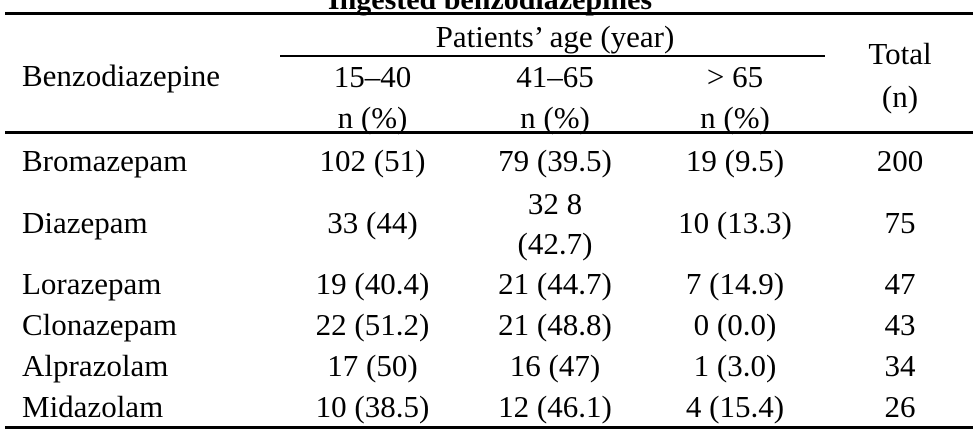 The height and width of the screenshot is (436, 980). I want to click on table-cell: 200, so click(900, 160).